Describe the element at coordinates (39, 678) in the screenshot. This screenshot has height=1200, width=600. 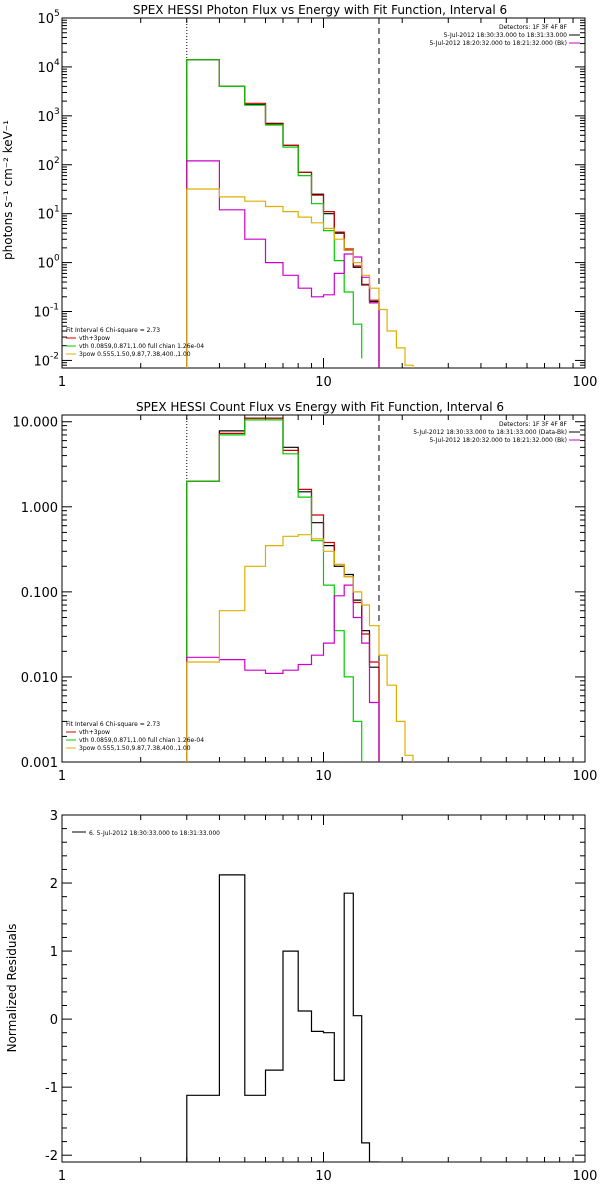
I see `y-tick-label: 0.010` at that location.